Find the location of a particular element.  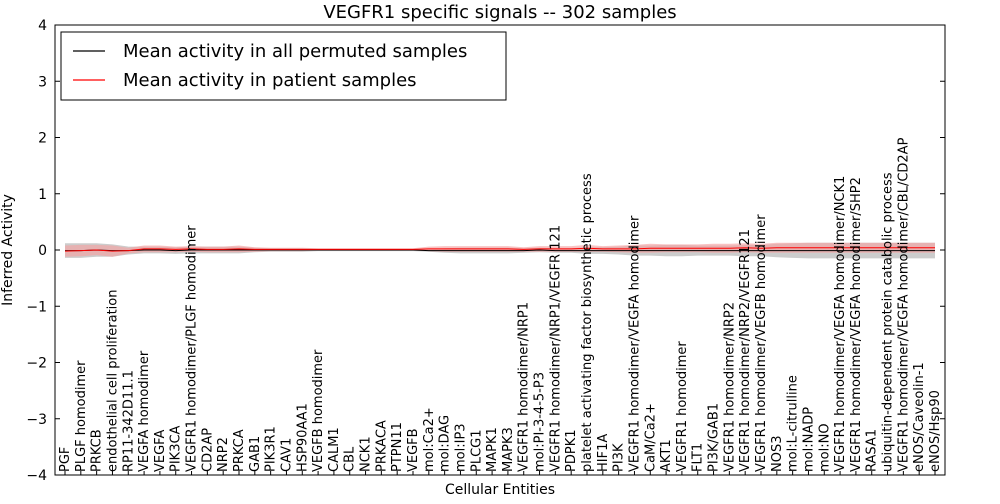

x-axis-label: Cellular Entities is located at coordinates (500, 490).